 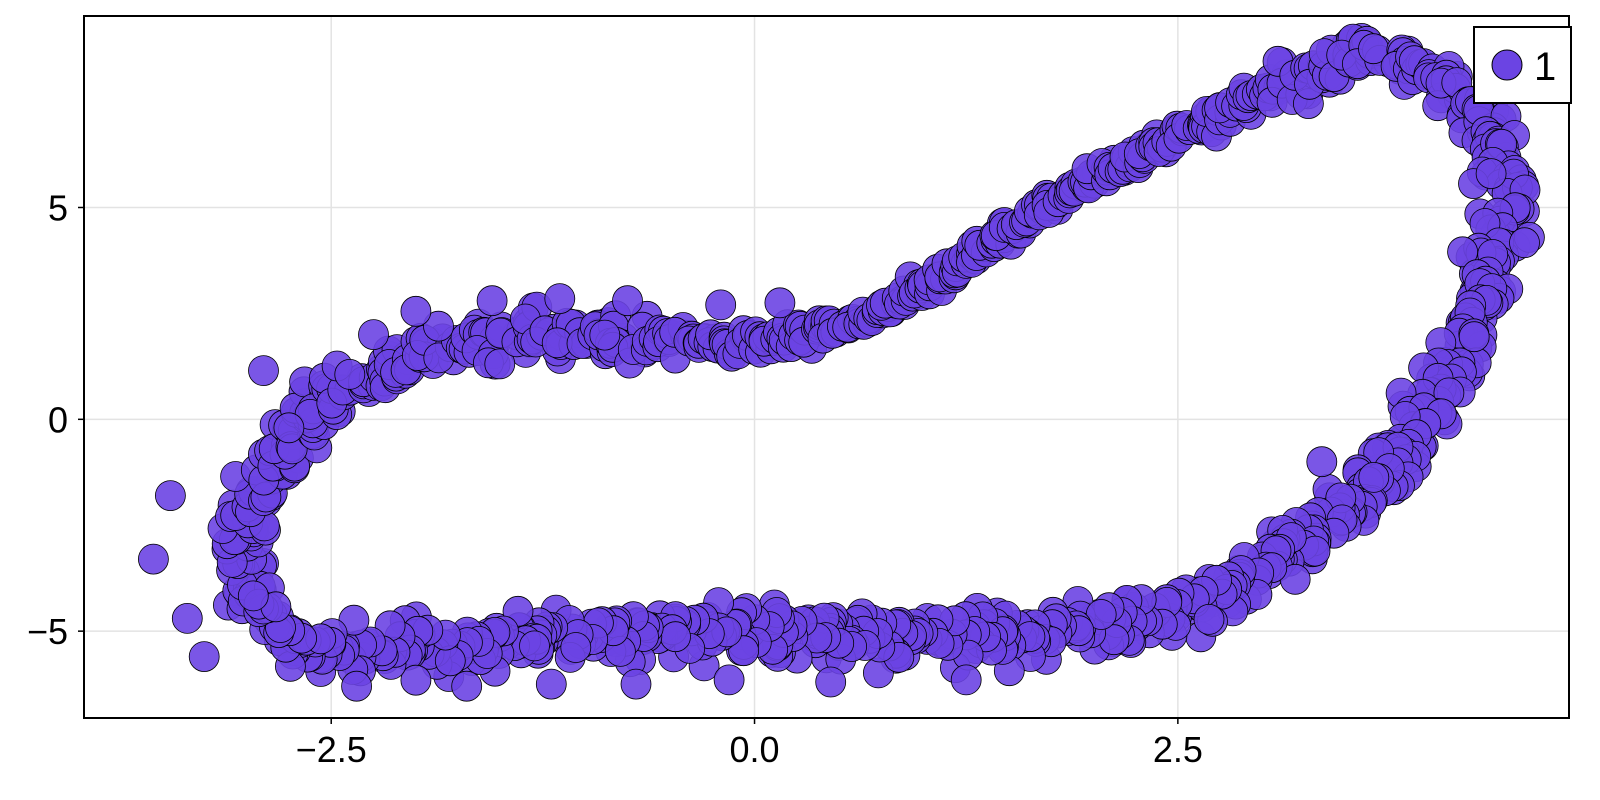 What do you see at coordinates (755, 749) in the screenshot?
I see `x-tick-label: 0.0` at bounding box center [755, 749].